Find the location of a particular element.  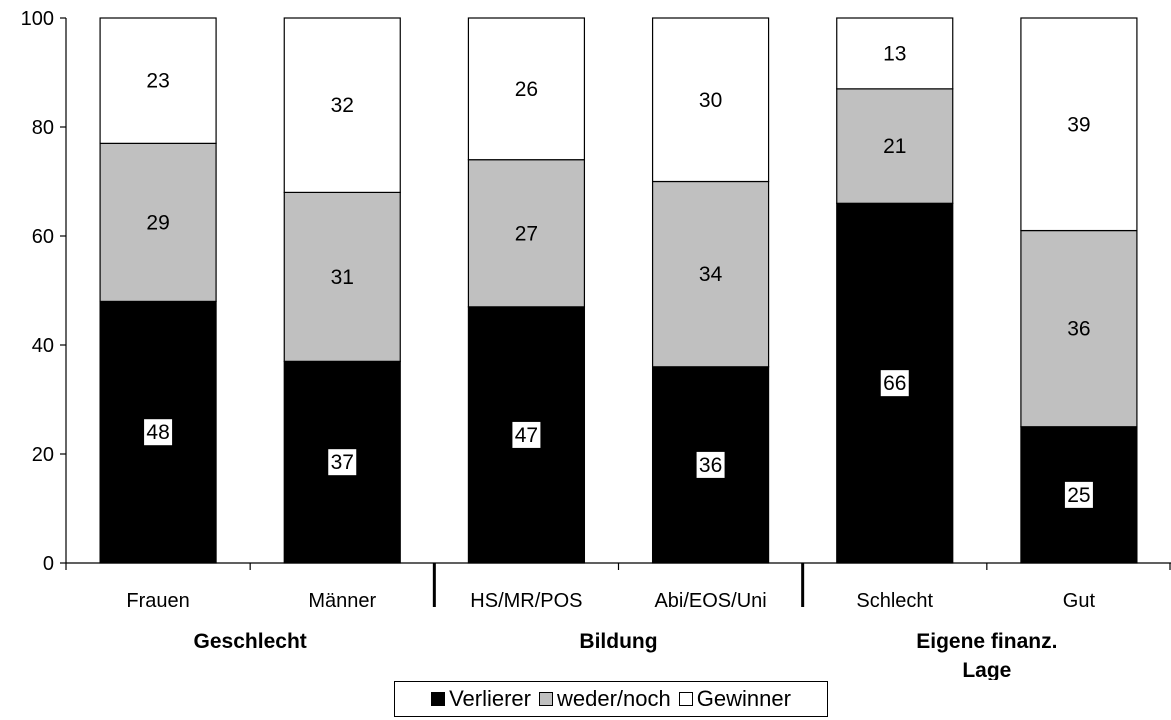

bar-gewinner-schlecht is located at coordinates (895, 53).